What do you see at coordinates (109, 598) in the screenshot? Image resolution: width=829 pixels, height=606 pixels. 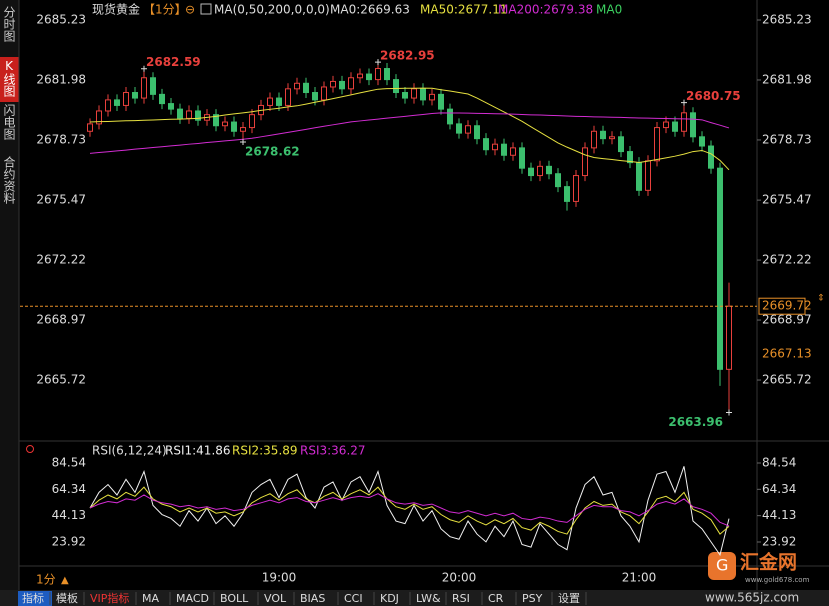 I see `toolbar-item: VIP指标` at bounding box center [109, 598].